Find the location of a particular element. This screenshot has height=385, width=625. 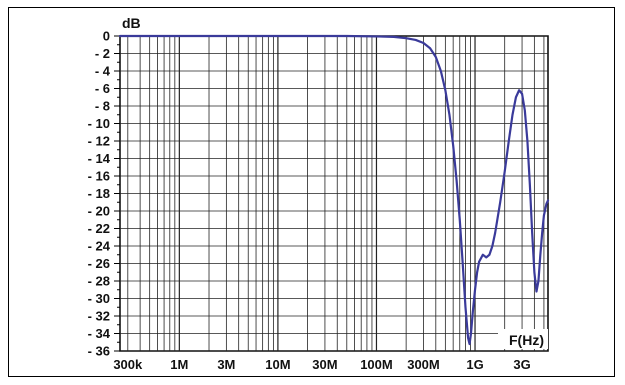

y-tick-label: - 36 is located at coordinates (99, 351).